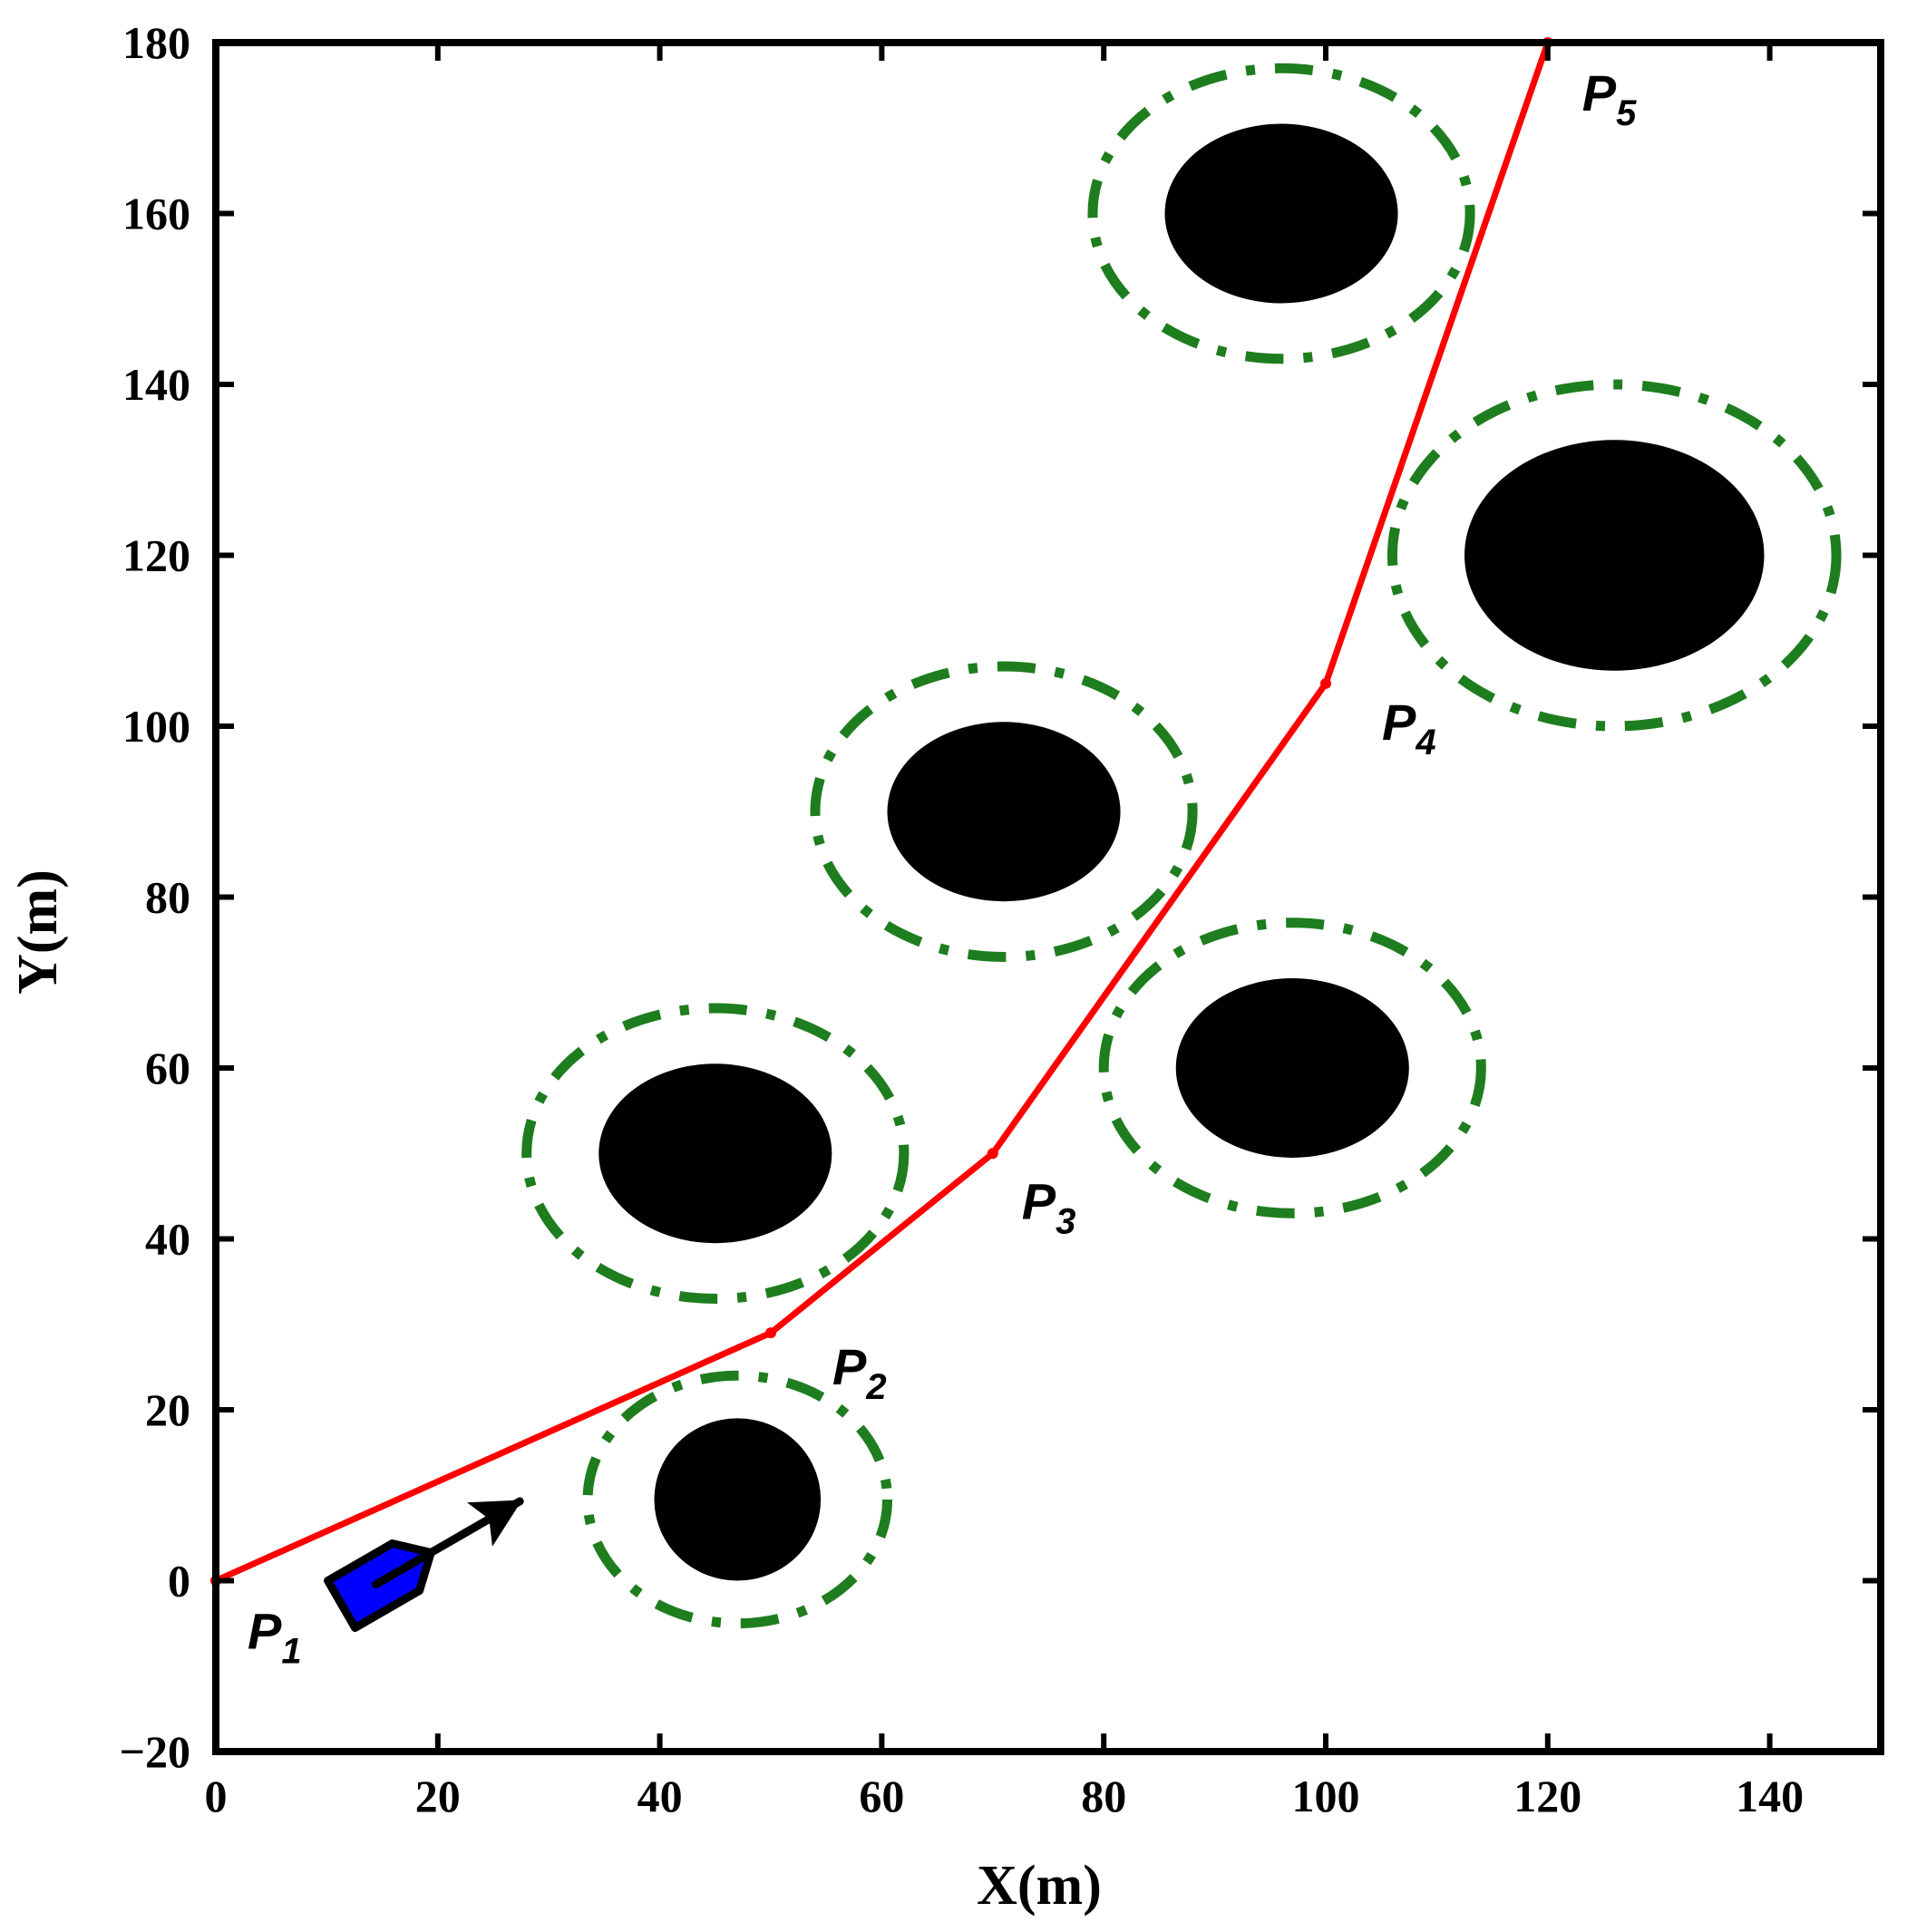 The width and height of the screenshot is (1907, 1932). Describe the element at coordinates (156, 726) in the screenshot. I see `y-tick-label-100: 100` at that location.